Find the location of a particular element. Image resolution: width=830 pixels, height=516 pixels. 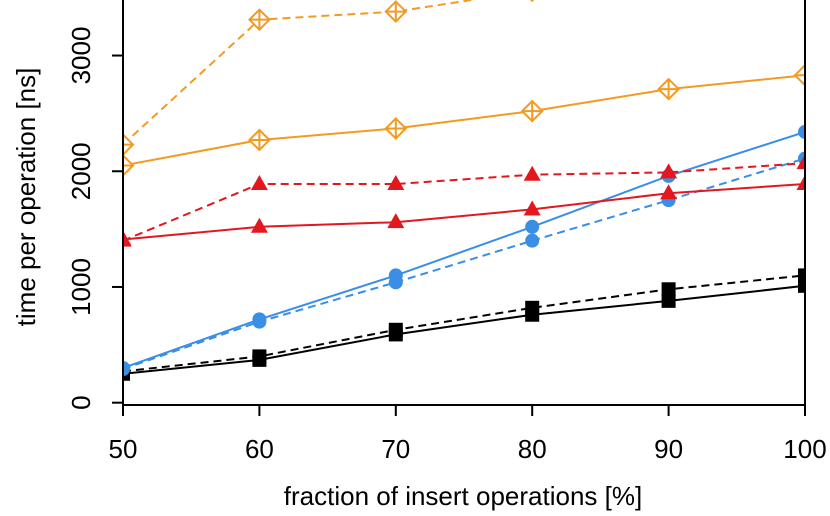

y-tick-label: 0 is located at coordinates (81, 402).